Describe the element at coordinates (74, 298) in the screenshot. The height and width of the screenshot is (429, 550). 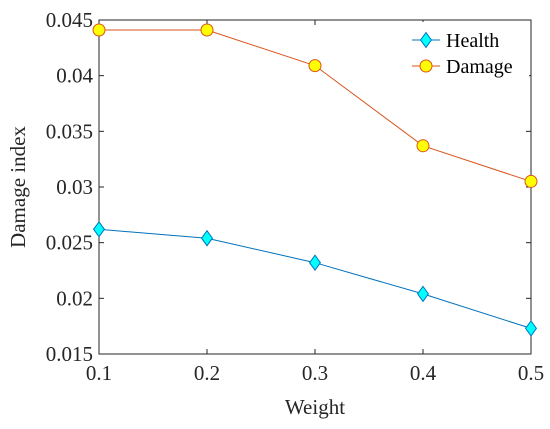
I see `y-tick-label: 0.02` at that location.